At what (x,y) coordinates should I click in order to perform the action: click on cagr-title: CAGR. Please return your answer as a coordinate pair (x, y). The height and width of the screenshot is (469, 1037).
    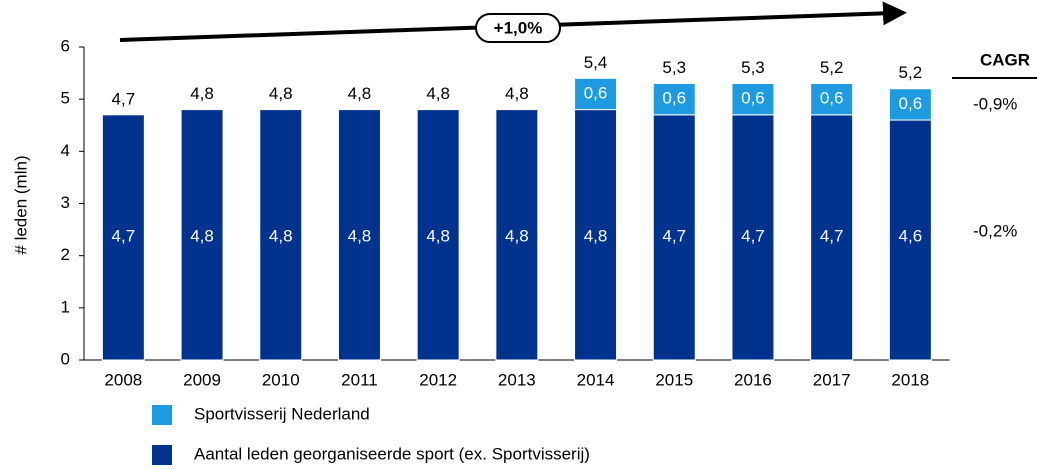
    Looking at the image, I should click on (1005, 59).